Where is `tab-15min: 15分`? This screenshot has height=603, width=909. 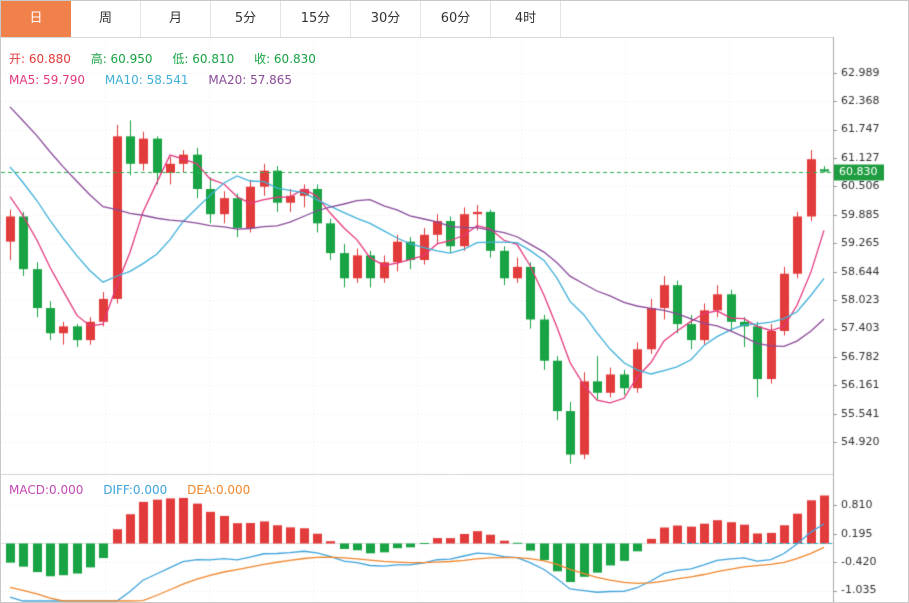
tab-15min: 15分 is located at coordinates (316, 19).